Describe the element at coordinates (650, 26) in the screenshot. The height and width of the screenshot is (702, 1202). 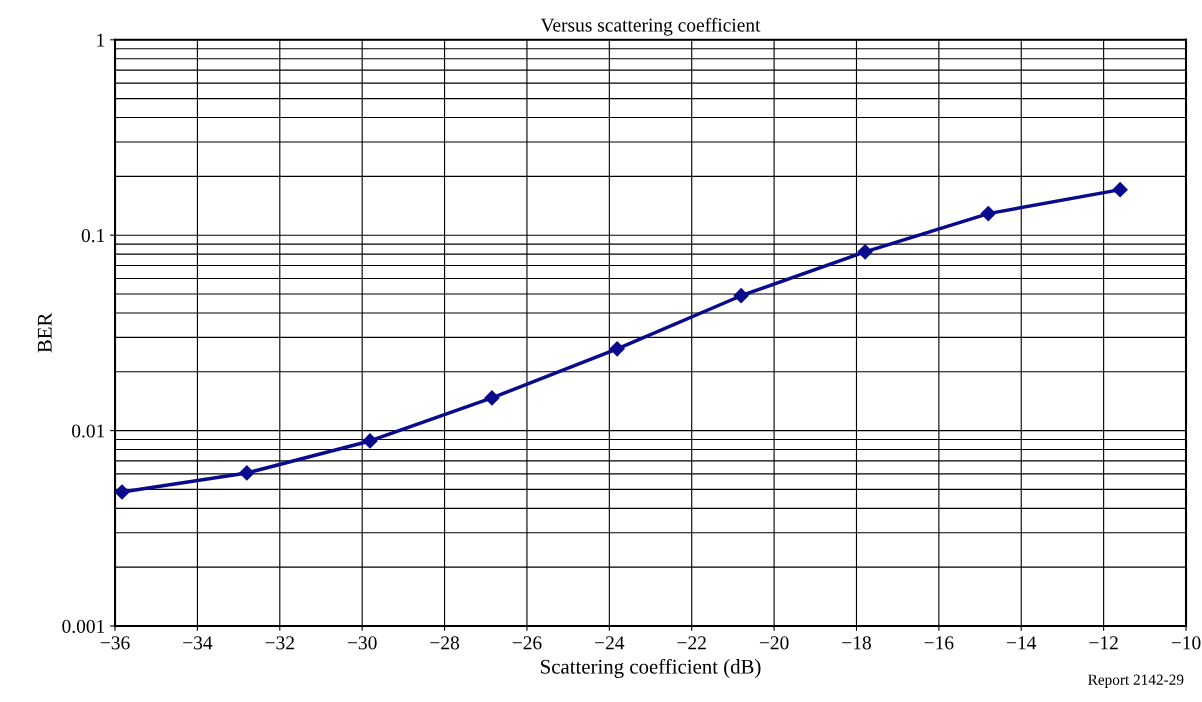
I see `chart-title: Versus scattering coefficient` at that location.